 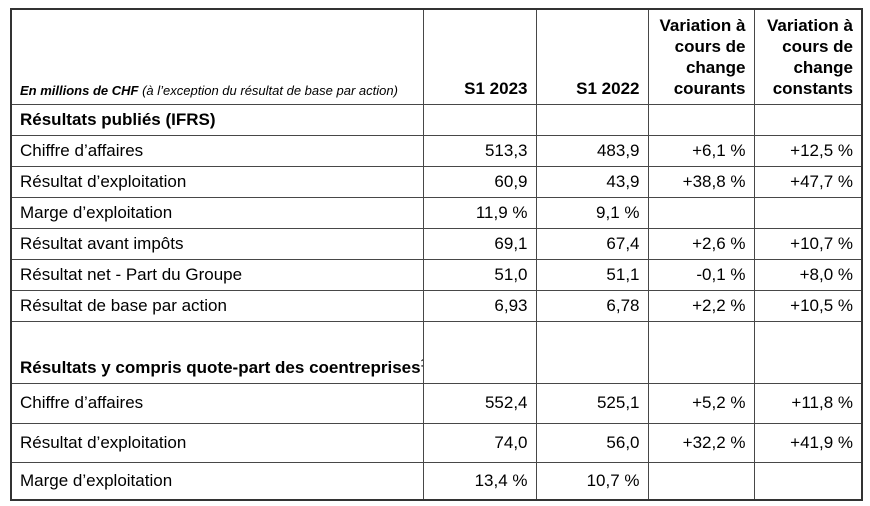 What do you see at coordinates (592, 403) in the screenshot?
I see `value-s1-2022: 525,1` at bounding box center [592, 403].